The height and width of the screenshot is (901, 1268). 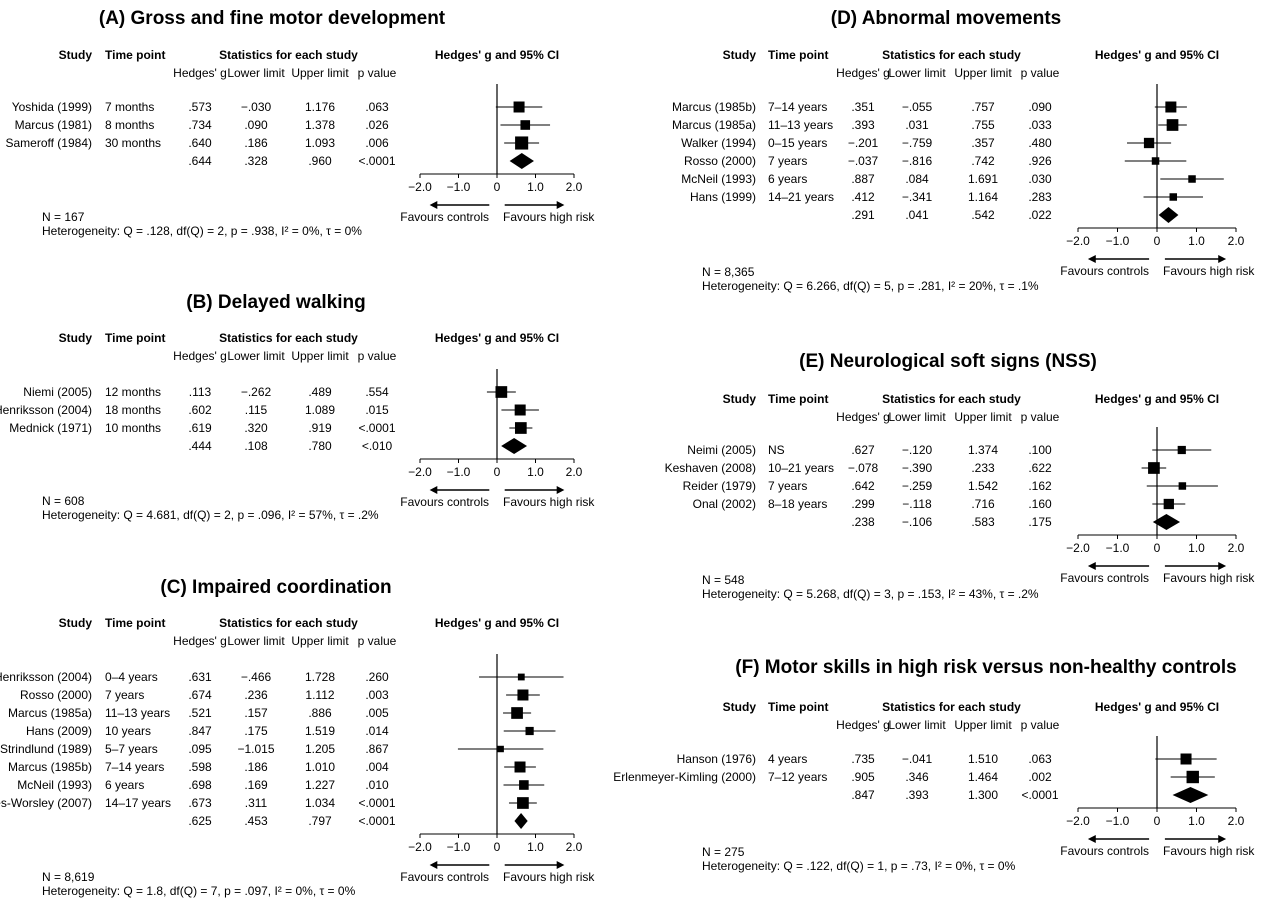 What do you see at coordinates (131, 749) in the screenshot?
I see `study-timepoint: 5–7 years` at bounding box center [131, 749].